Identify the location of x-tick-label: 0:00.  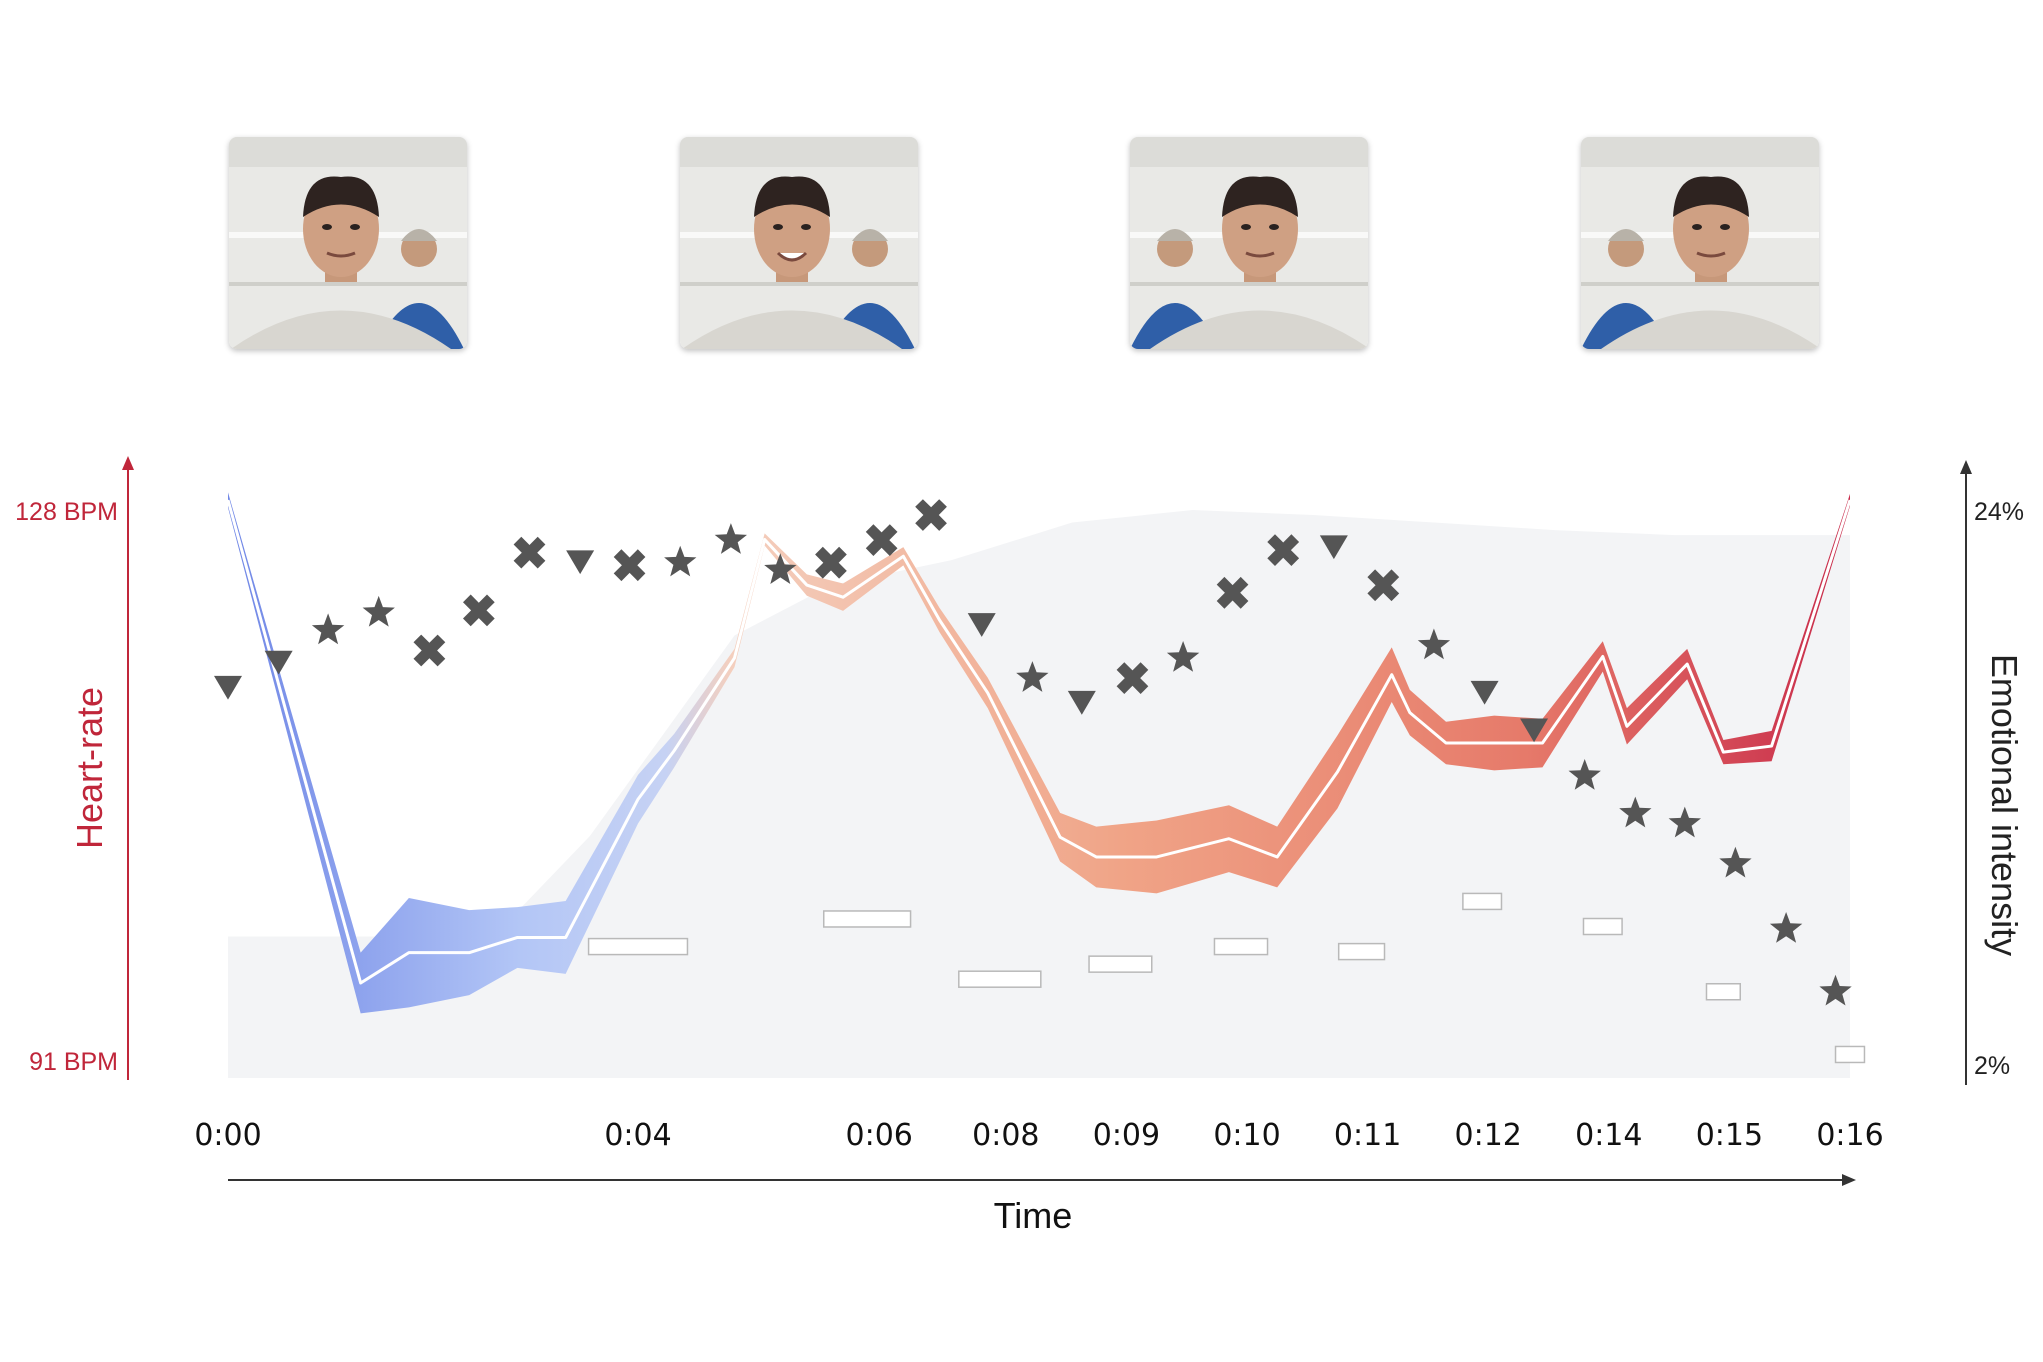
(227, 1135).